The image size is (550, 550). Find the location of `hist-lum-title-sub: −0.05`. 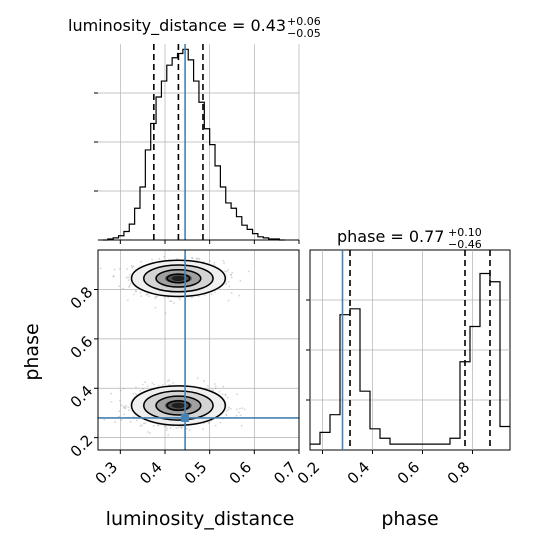

hist-lum-title-sub: −0.05 is located at coordinates (304, 33).